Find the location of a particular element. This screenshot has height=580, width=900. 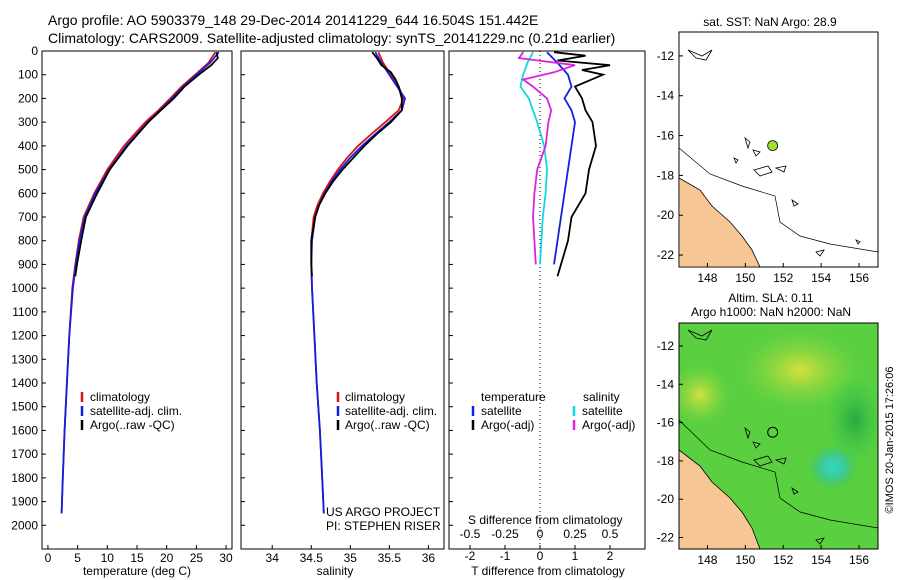

depth-tick-label: 2000 is located at coordinates (24, 525).